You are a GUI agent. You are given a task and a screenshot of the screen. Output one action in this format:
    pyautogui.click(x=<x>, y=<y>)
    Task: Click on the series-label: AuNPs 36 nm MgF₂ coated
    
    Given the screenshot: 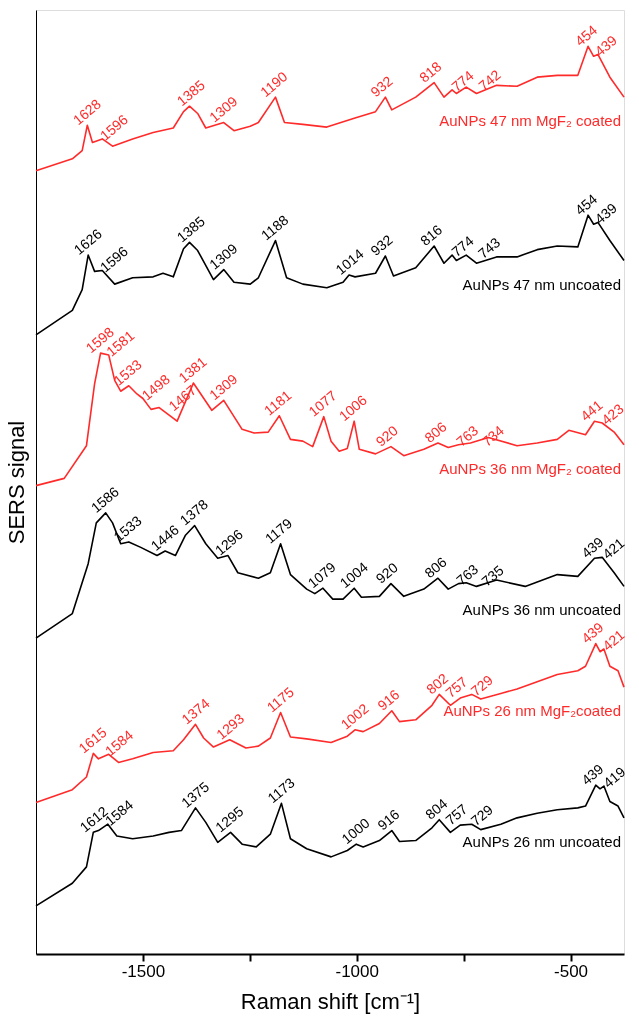 What is the action you would take?
    pyautogui.click(x=530, y=468)
    